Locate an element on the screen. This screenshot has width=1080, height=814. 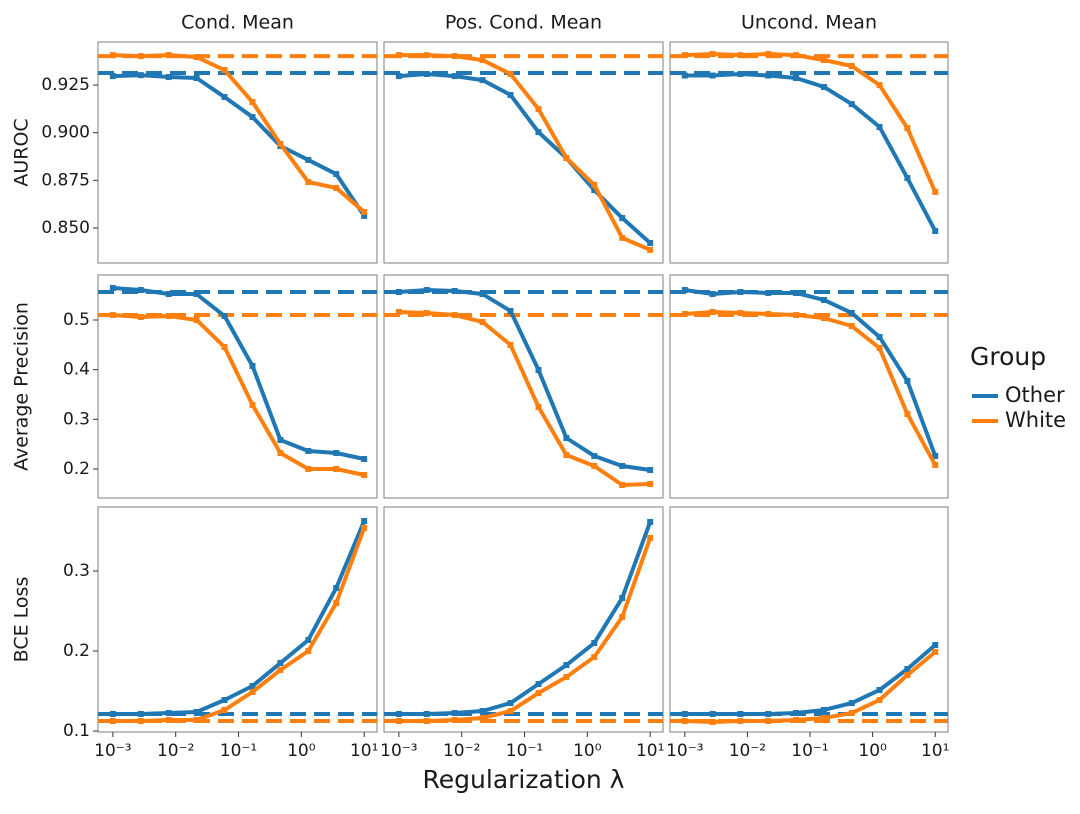
y-tick-label: 0.2 is located at coordinates (76, 651).